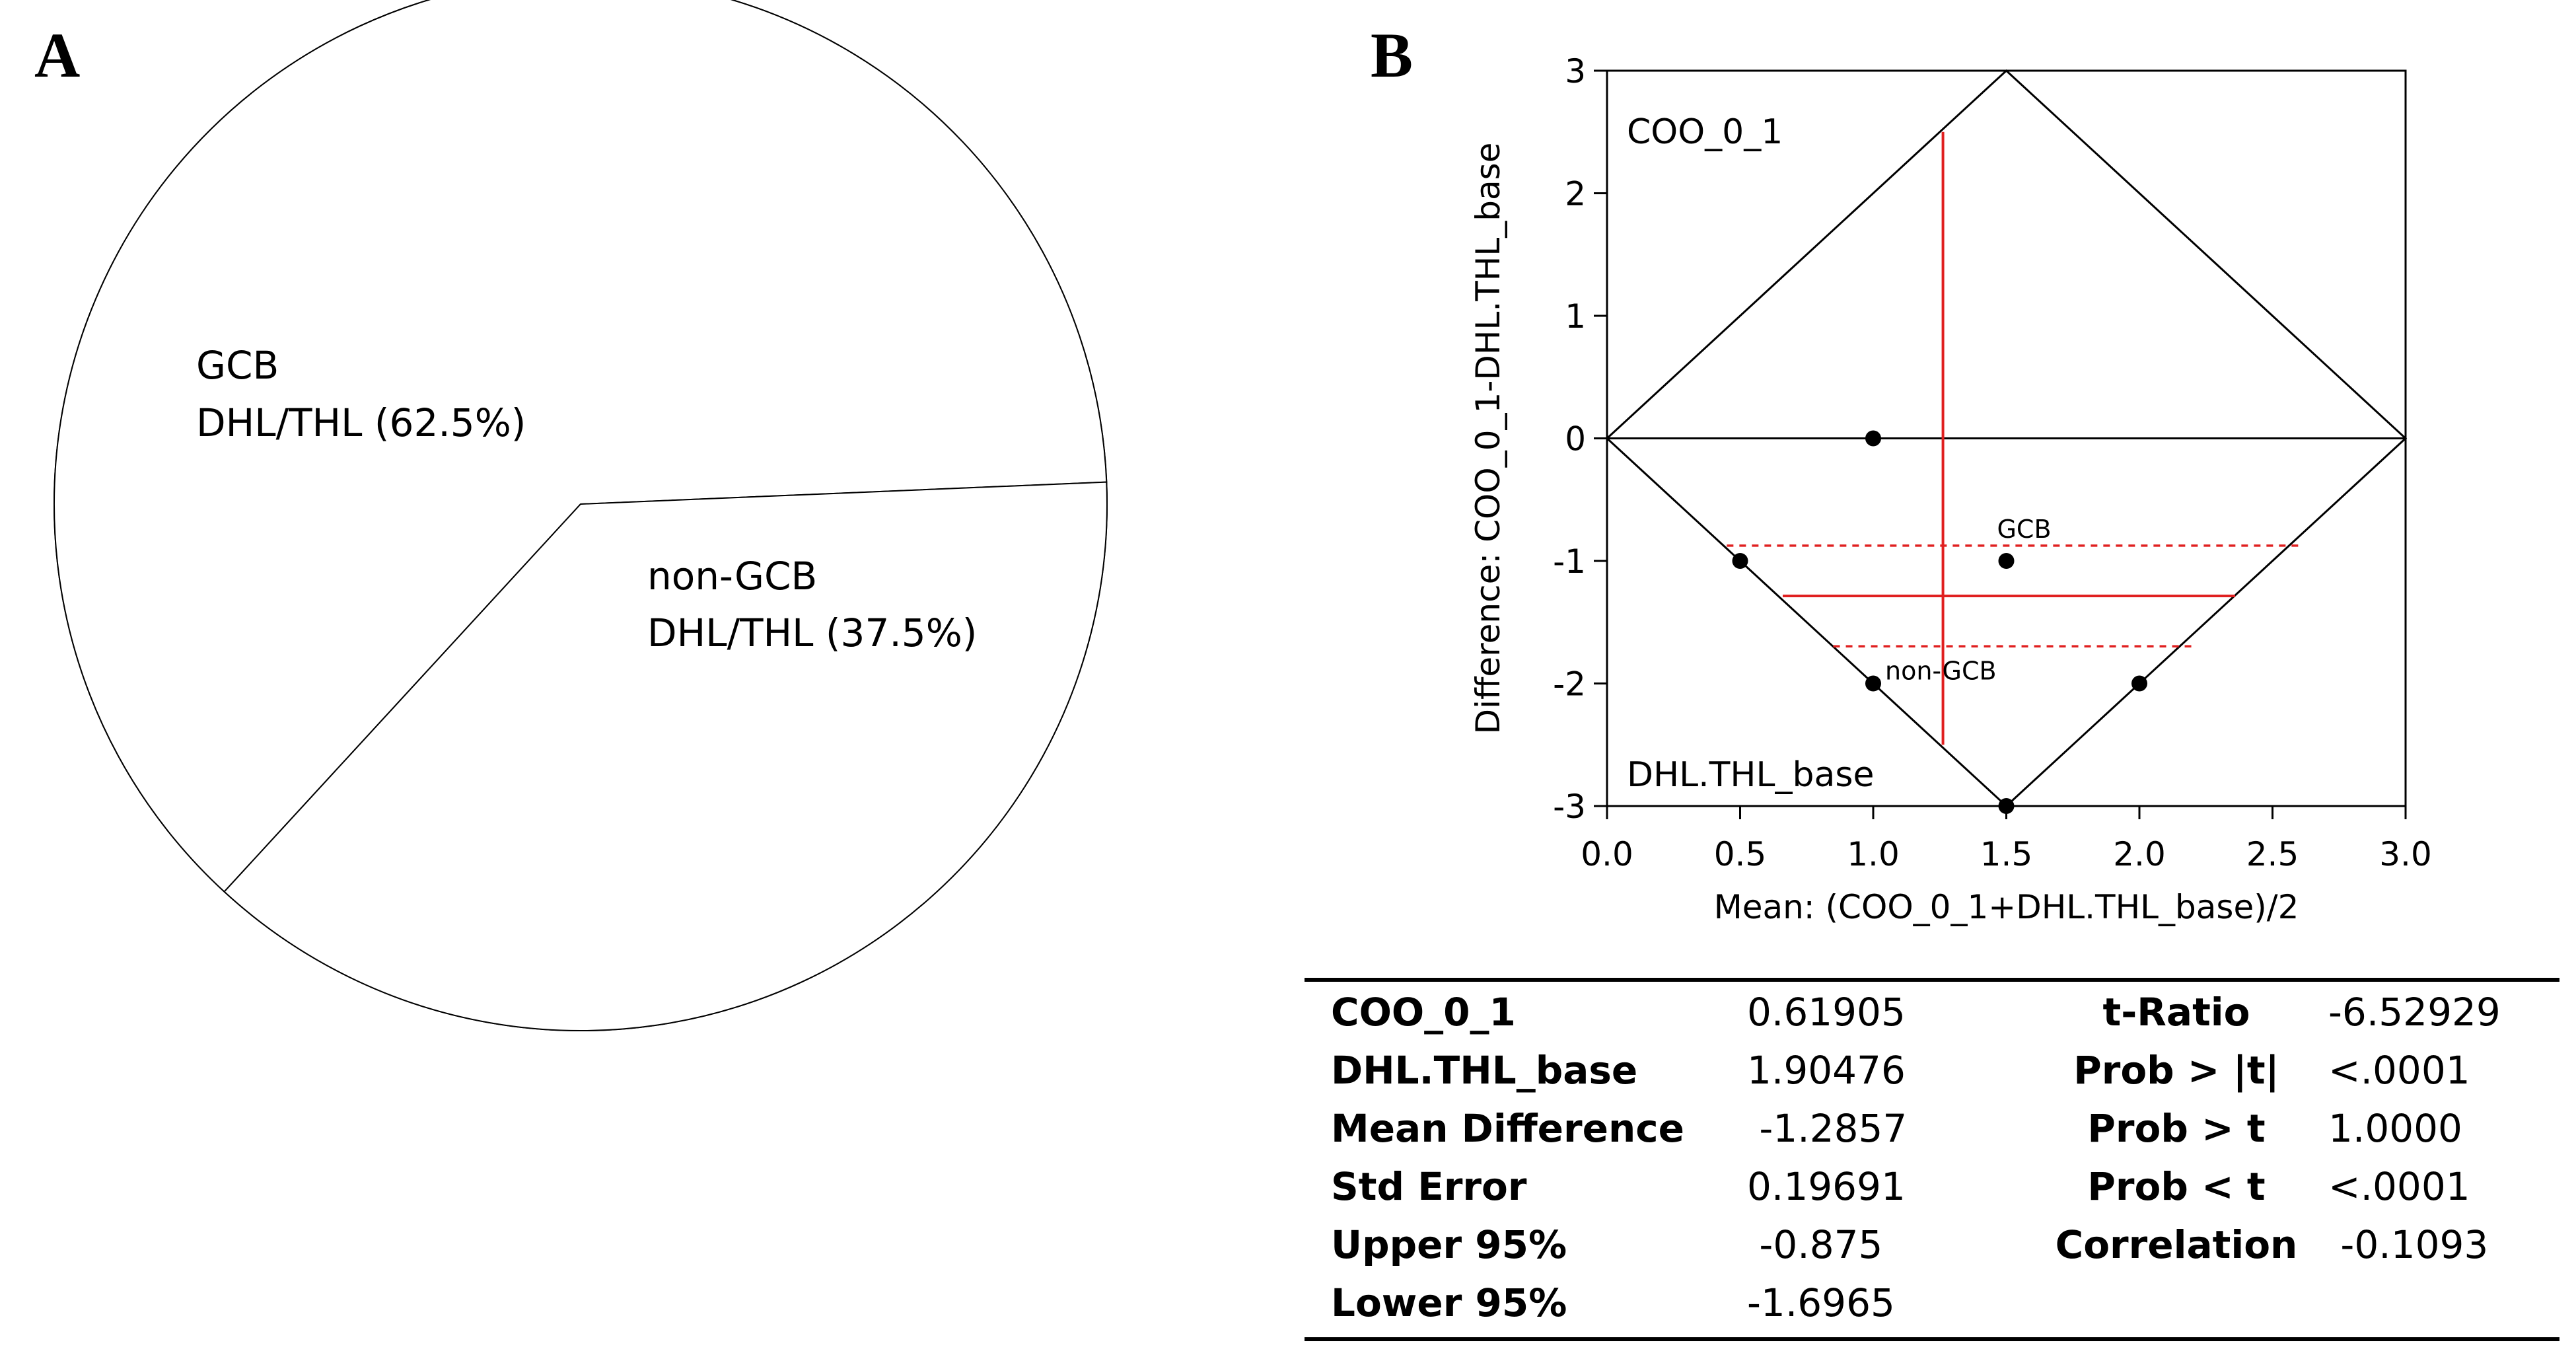  I want to click on row-value: -1.2857, so click(1827, 1128).